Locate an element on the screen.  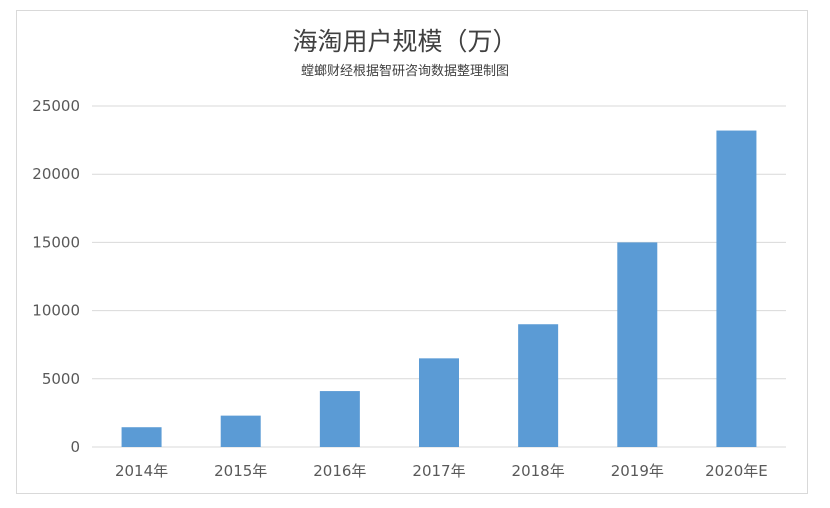
x-axis: 2014年 2015年 2016年 2017年 2018年 2019年 2020年E is located at coordinates (441, 471).